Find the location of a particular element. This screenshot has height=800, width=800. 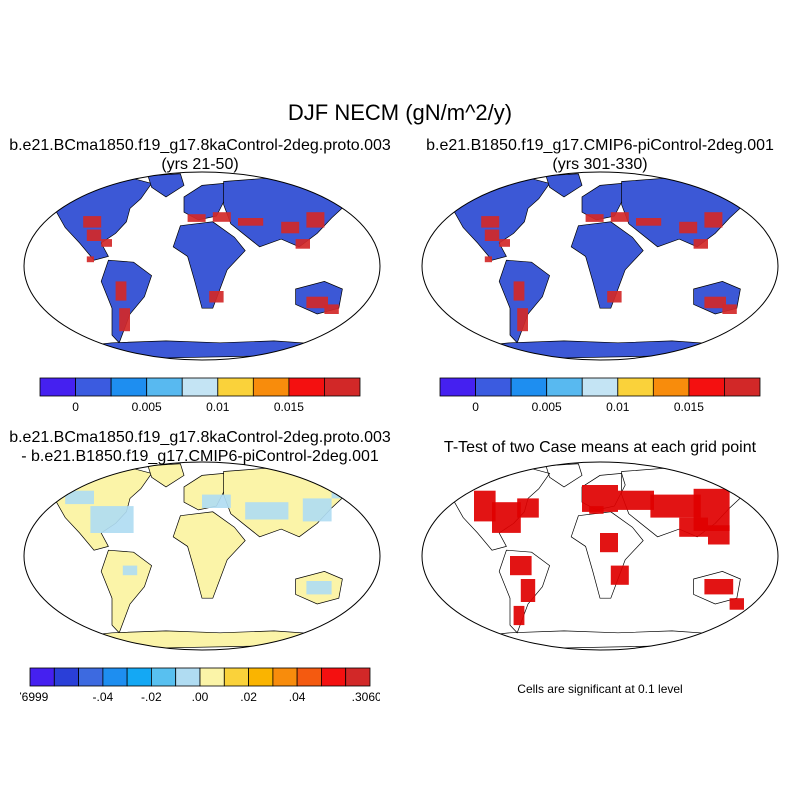

panel-1-title-line2: (yrs 21-50) is located at coordinates (200, 164).